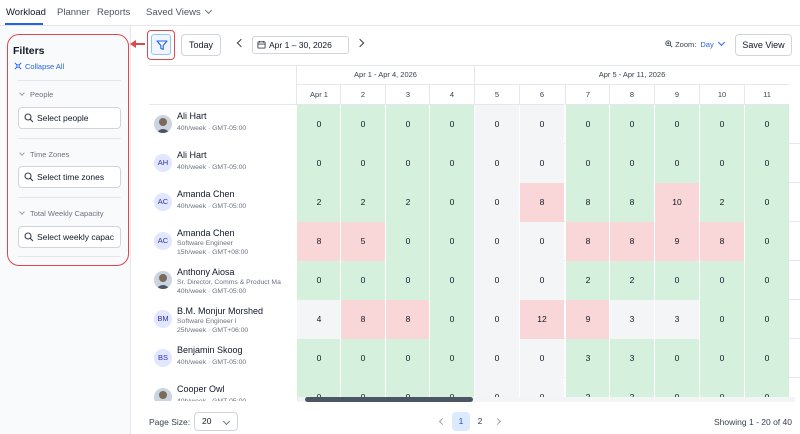 The height and width of the screenshot is (434, 800). What do you see at coordinates (389, 399) in the screenshot?
I see `horizontal-scrollbar-thumb` at bounding box center [389, 399].